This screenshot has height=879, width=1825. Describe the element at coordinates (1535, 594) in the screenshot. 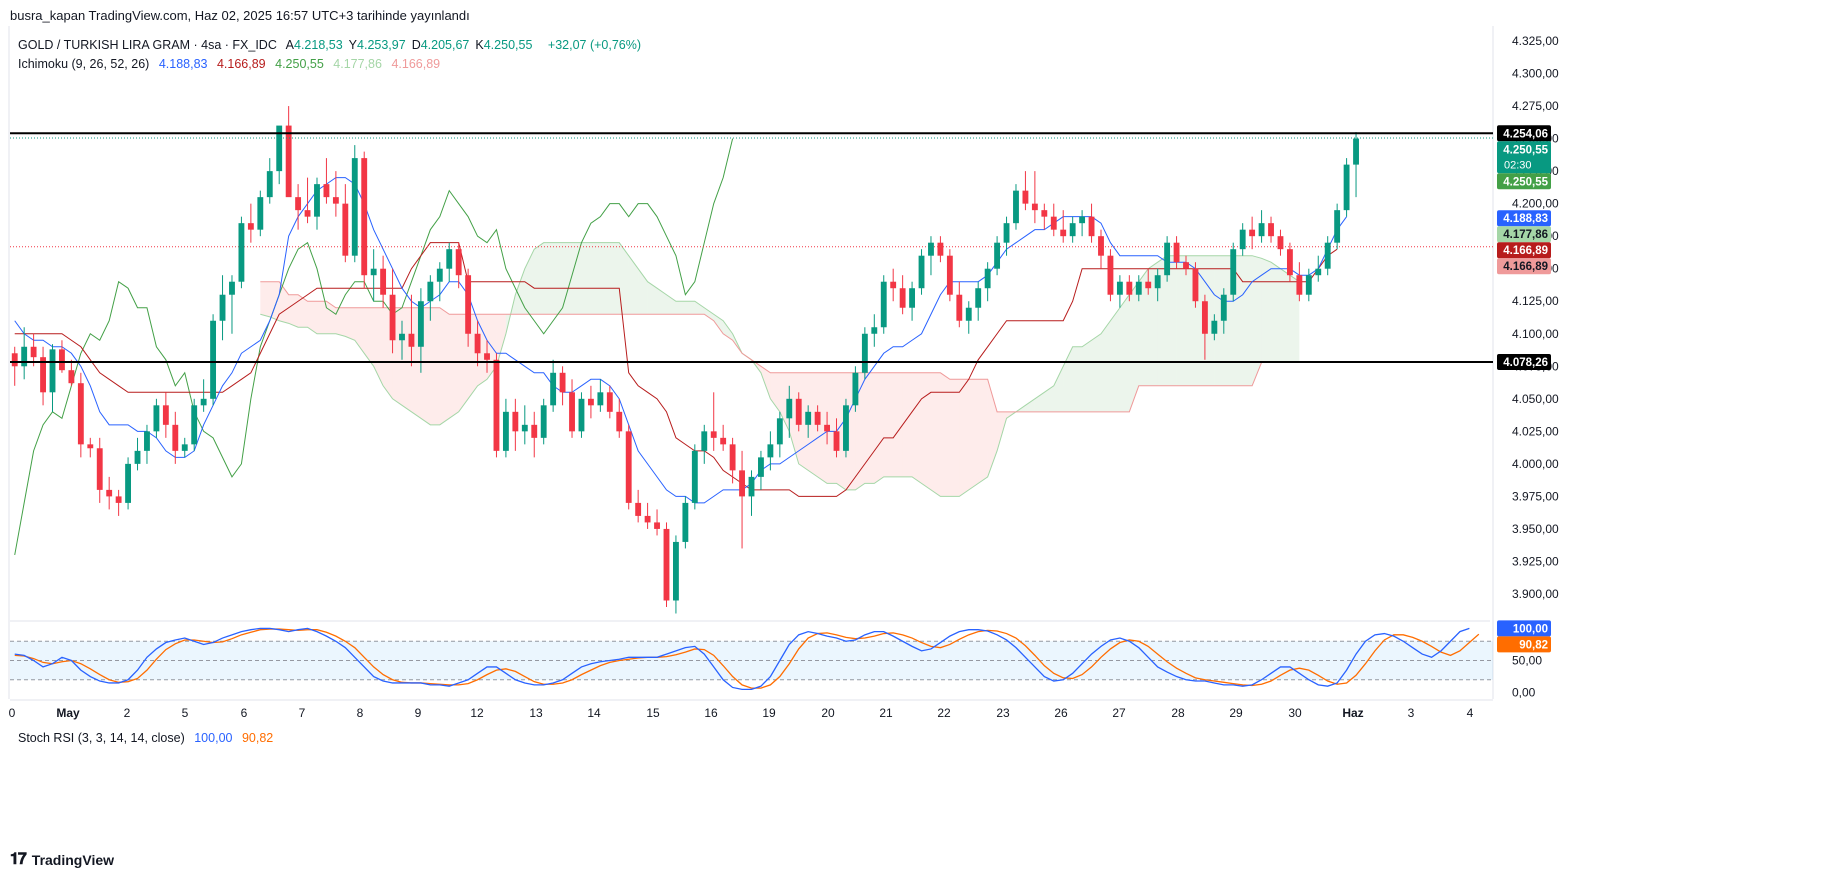

I see `price-tick-label: 3.900,00` at that location.